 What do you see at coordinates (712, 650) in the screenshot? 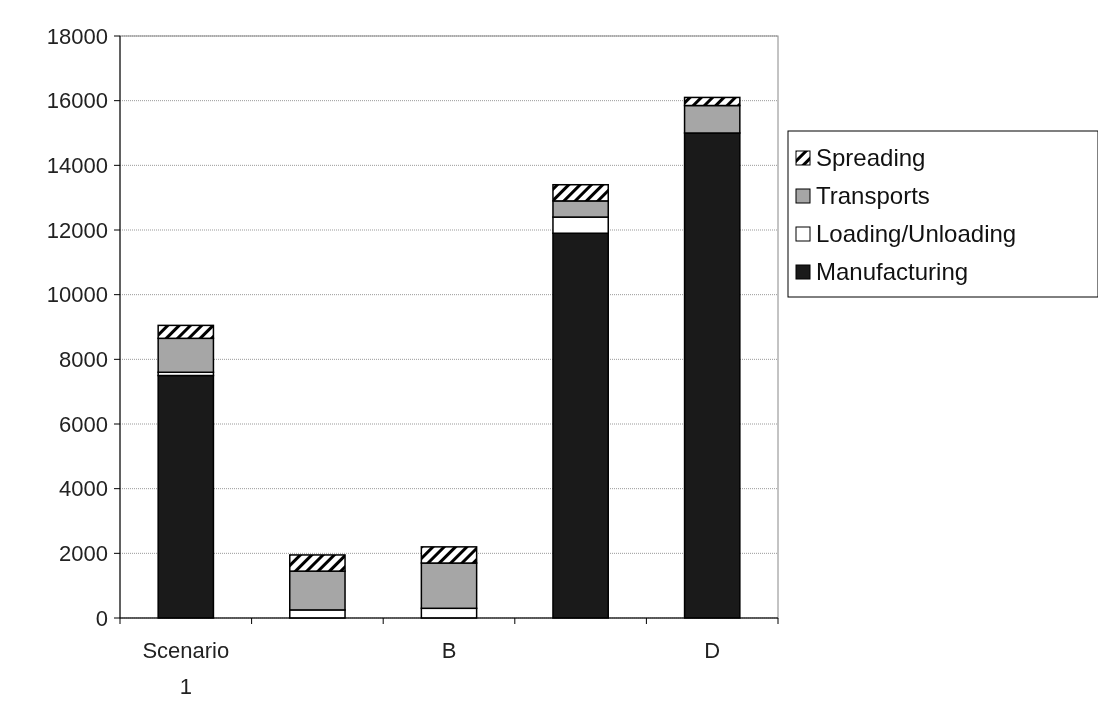
I see `x-tick-label: D` at bounding box center [712, 650].